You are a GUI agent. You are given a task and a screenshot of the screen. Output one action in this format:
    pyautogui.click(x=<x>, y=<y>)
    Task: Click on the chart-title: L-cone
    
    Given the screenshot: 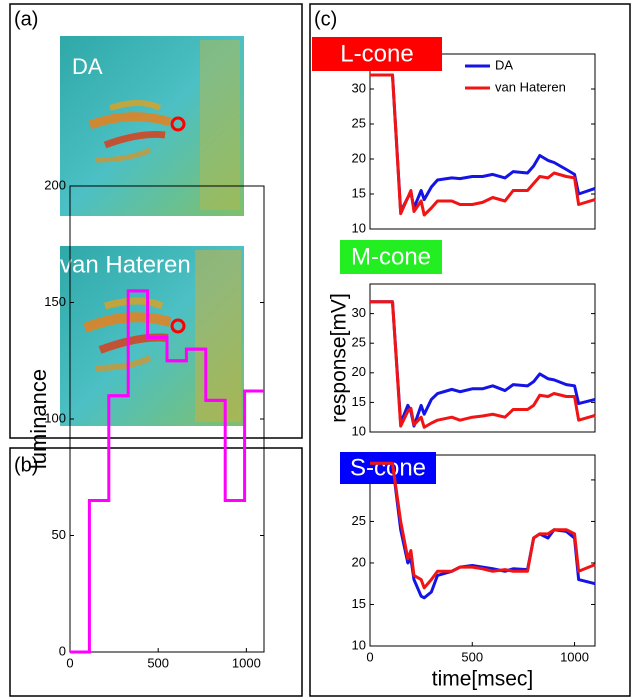 What is the action you would take?
    pyautogui.click(x=376, y=53)
    